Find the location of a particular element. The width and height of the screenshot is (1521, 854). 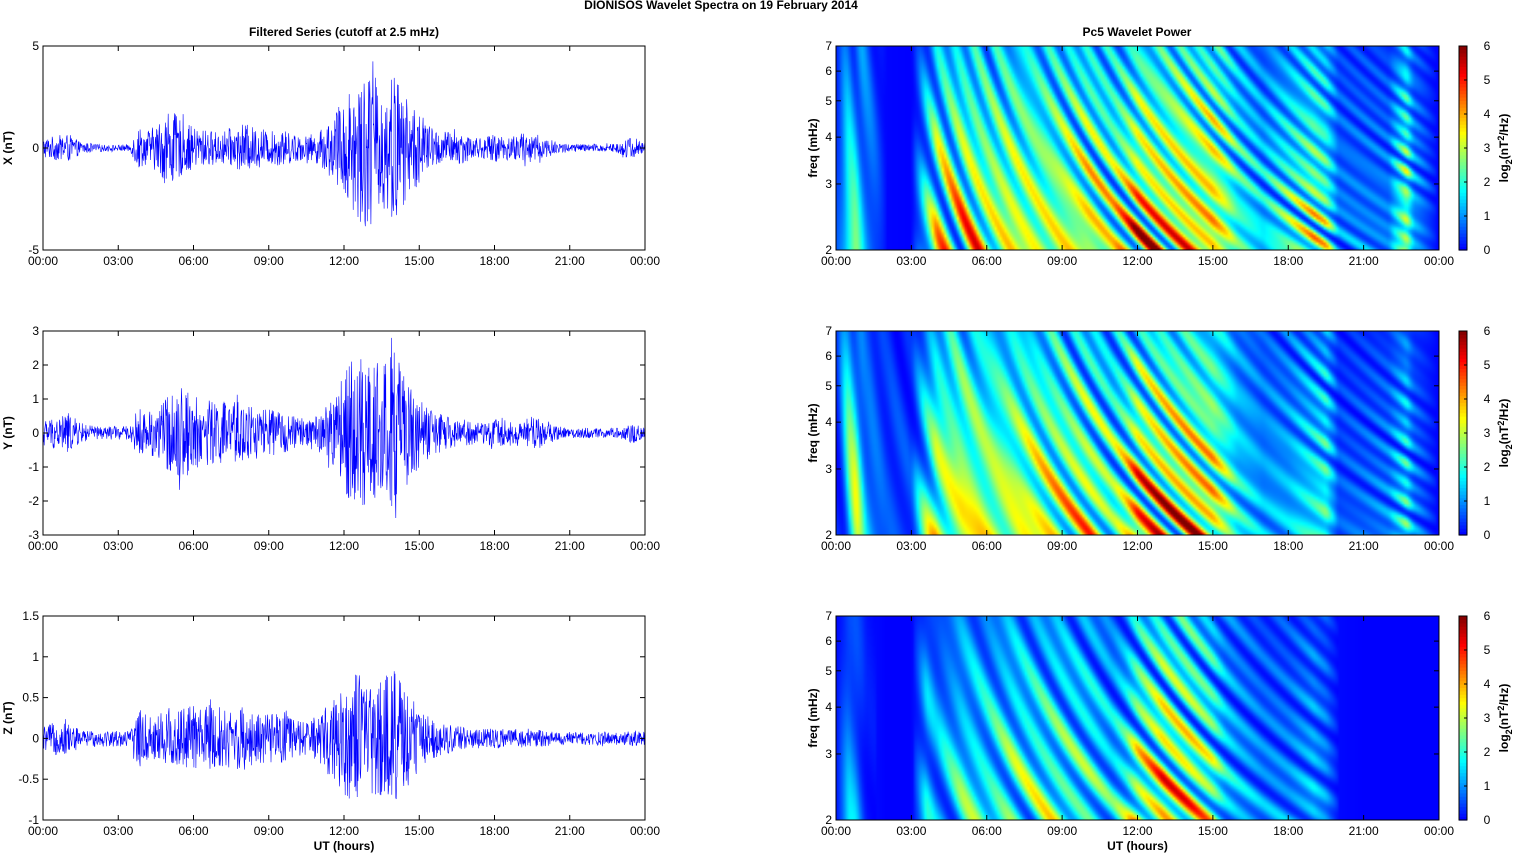

spectrogram-z-colorbar-tick-label: 4 is located at coordinates (1487, 684).